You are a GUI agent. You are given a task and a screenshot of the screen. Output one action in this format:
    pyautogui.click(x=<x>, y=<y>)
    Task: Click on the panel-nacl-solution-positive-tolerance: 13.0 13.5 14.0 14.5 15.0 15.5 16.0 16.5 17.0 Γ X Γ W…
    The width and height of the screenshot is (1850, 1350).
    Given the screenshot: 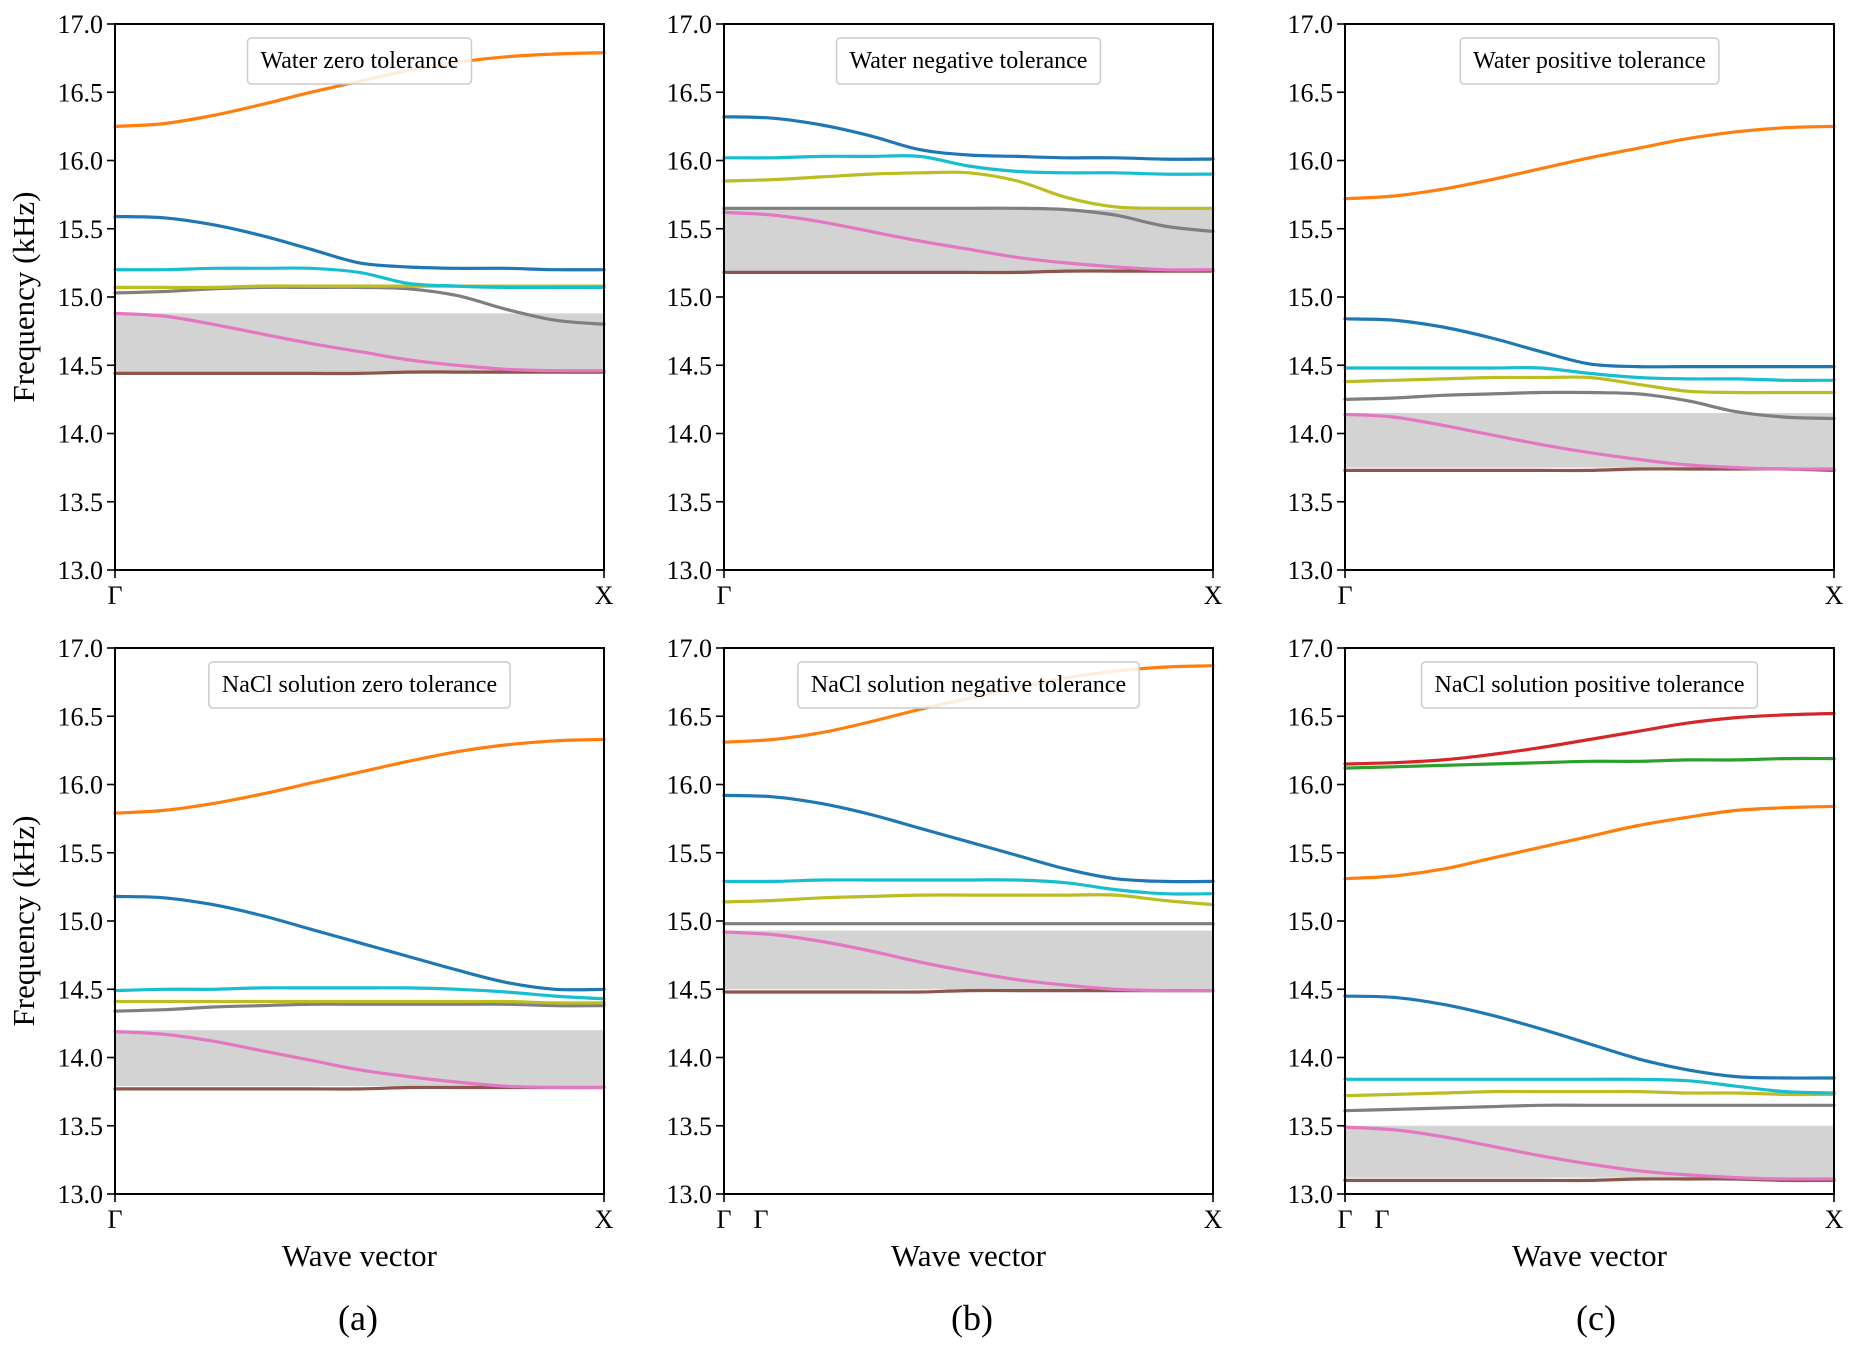 What is the action you would take?
    pyautogui.click(x=1566, y=953)
    